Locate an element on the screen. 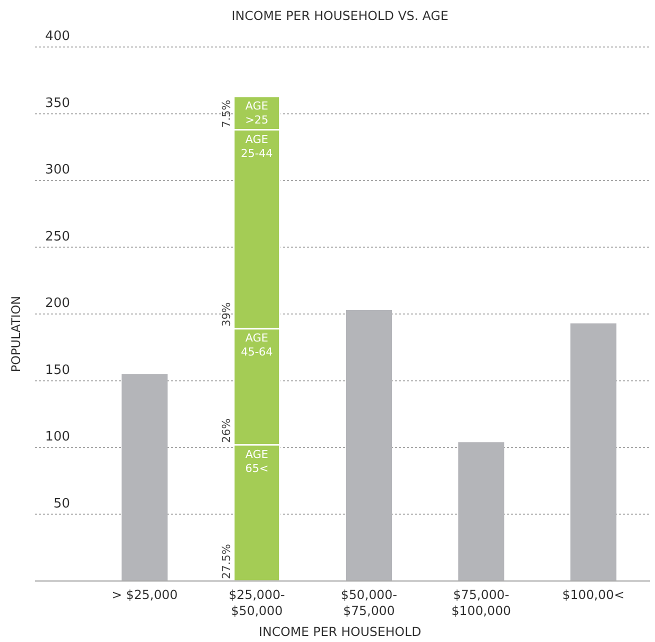  x-tick-label: > $25,000 is located at coordinates (145, 594).